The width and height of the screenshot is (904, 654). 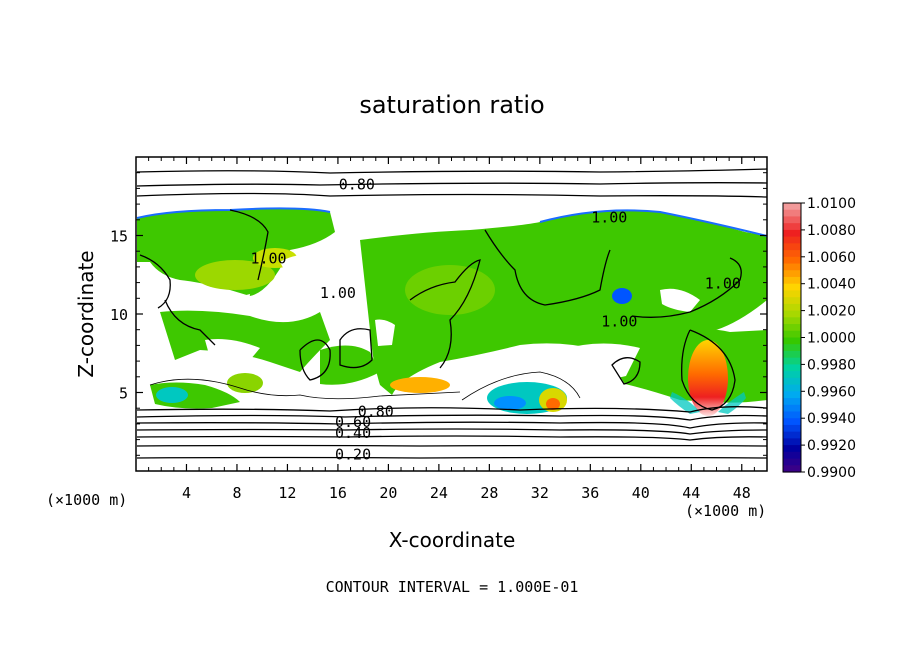 I want to click on contour-1.00-plume, so click(x=708, y=370).